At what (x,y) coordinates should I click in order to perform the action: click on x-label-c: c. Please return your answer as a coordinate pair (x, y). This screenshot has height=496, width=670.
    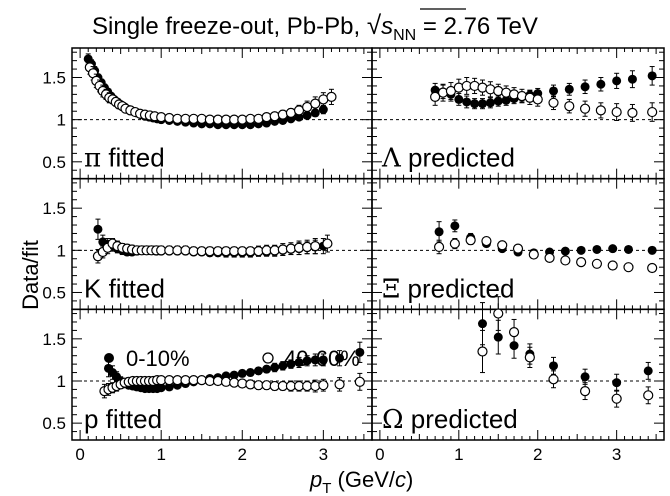
    Looking at the image, I should click on (400, 479).